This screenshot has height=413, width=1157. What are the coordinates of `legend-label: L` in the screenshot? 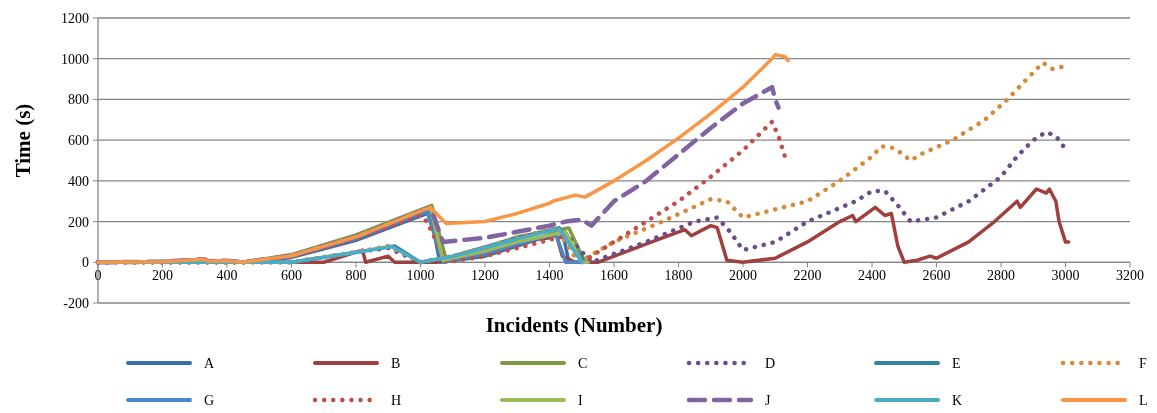 It's located at (1143, 400).